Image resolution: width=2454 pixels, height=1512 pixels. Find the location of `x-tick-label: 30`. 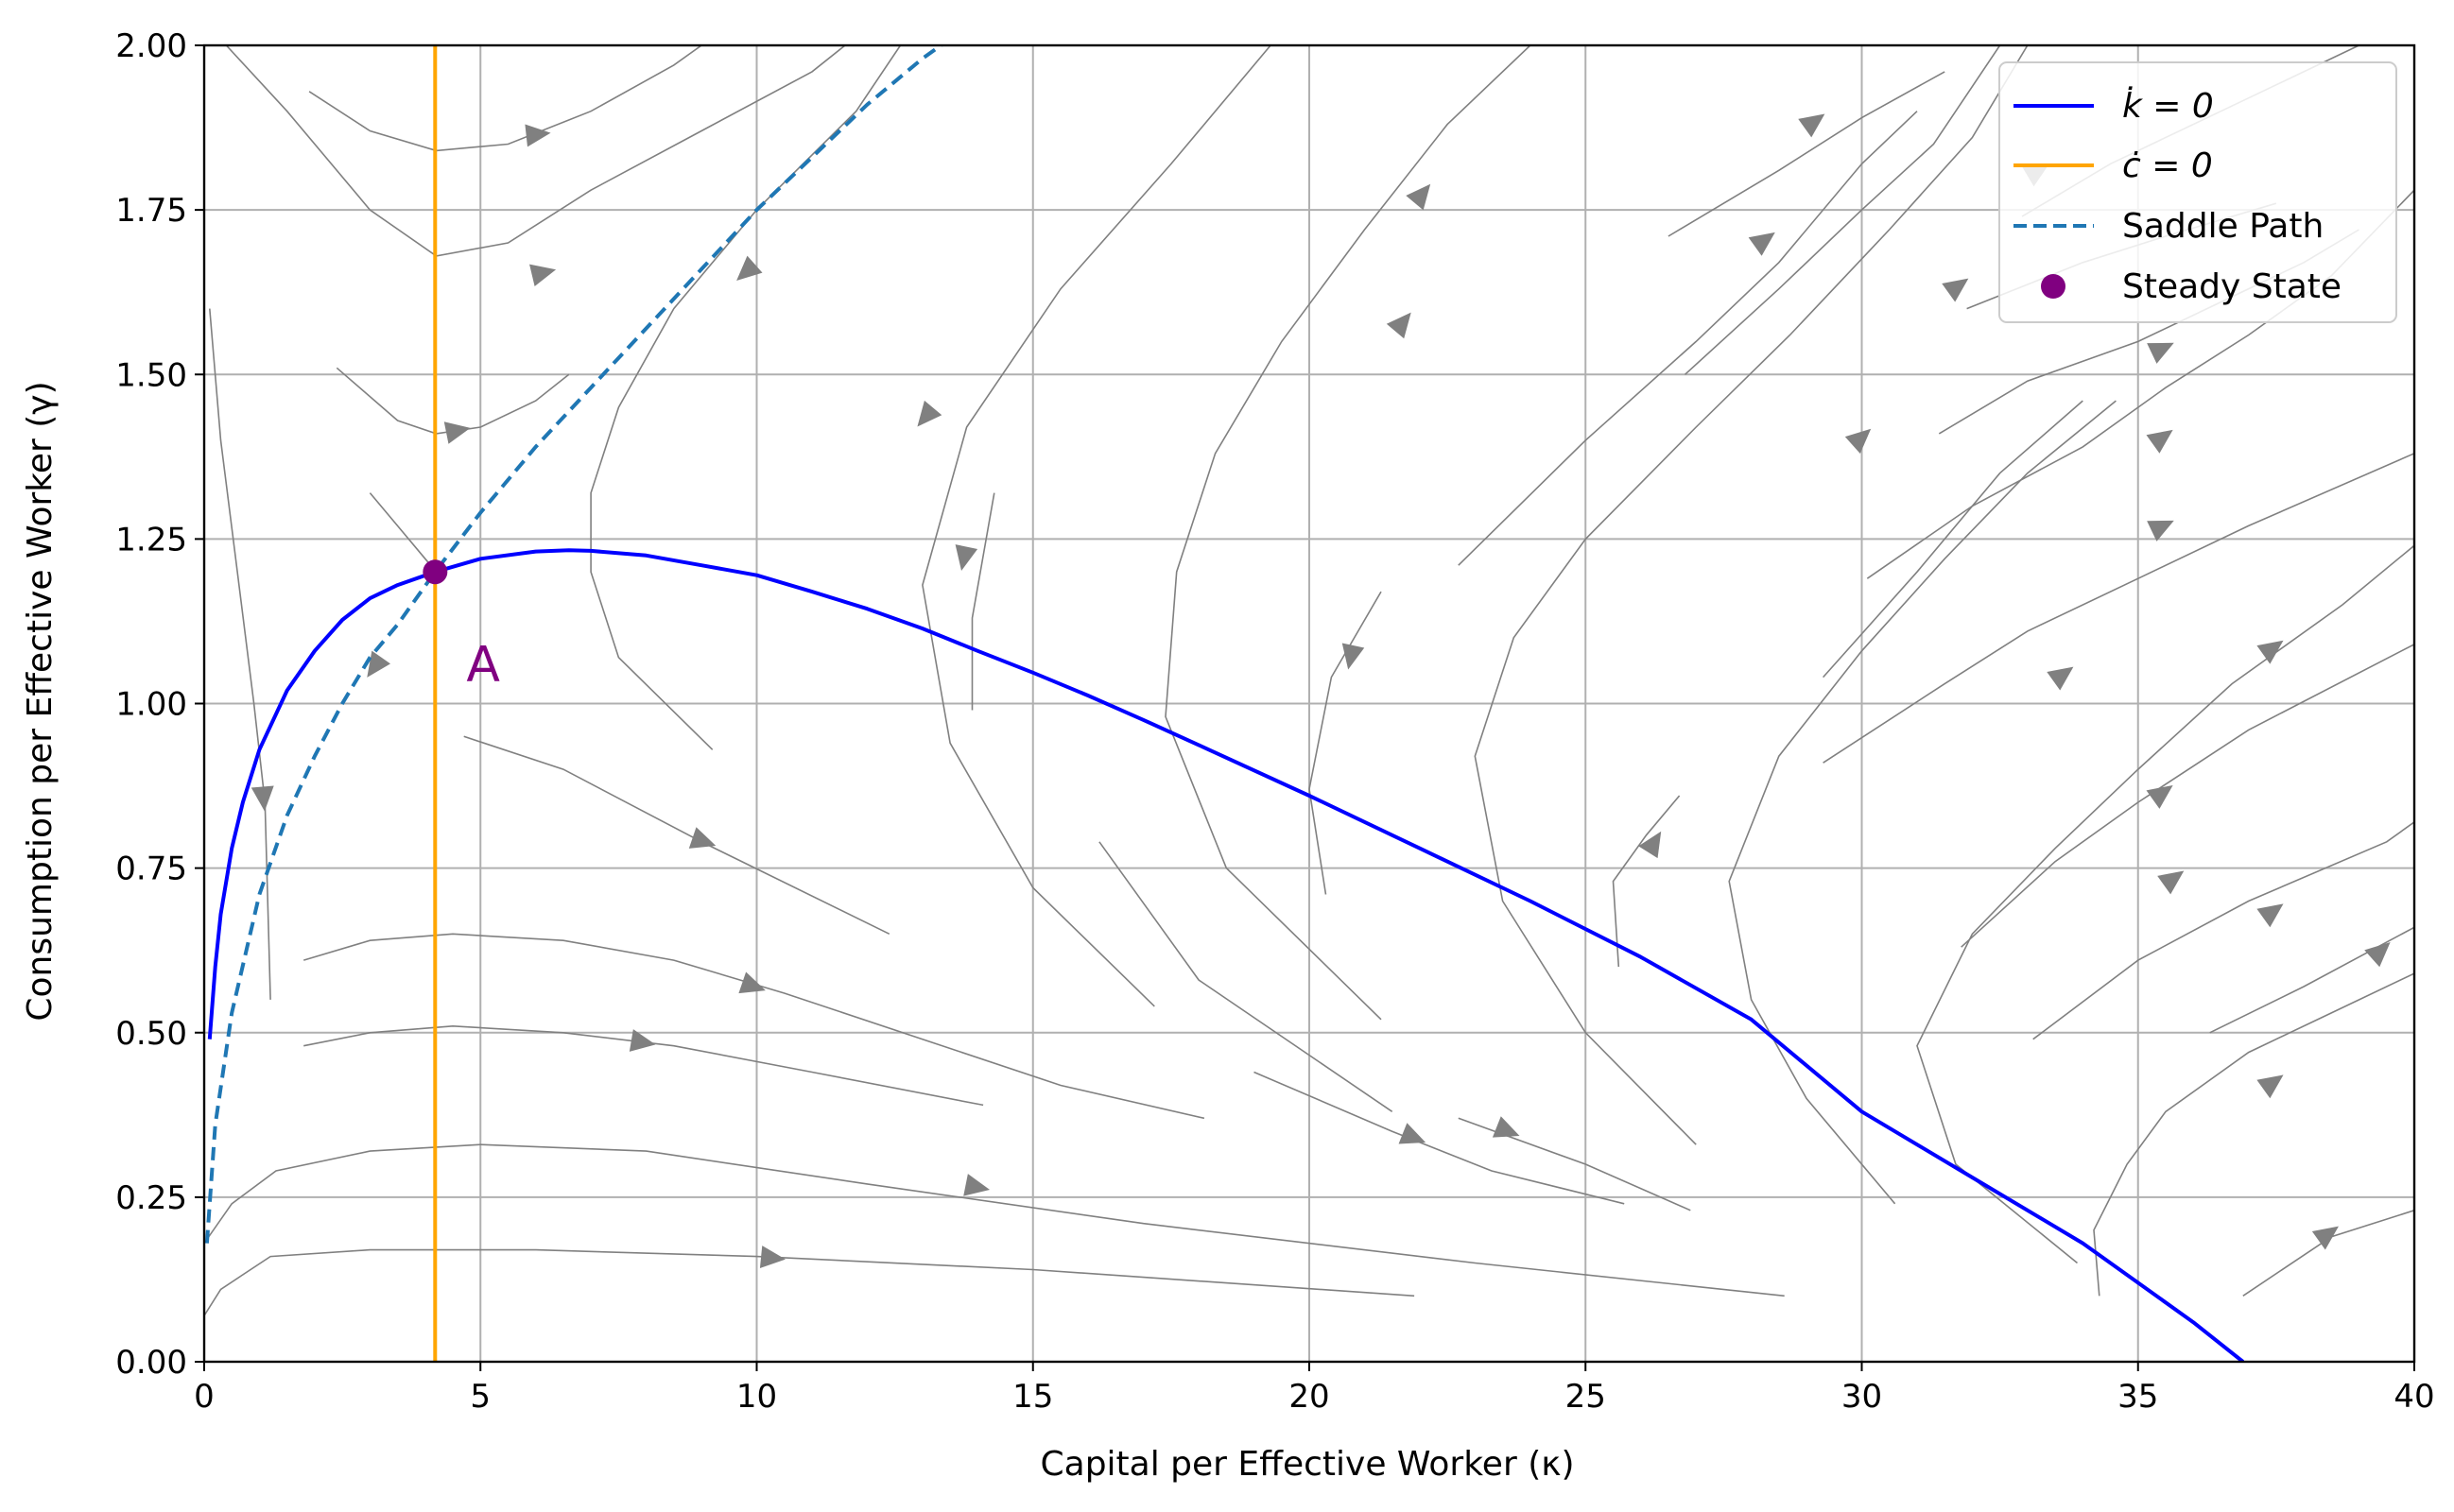

x-tick-label: 30 is located at coordinates (1862, 1397).